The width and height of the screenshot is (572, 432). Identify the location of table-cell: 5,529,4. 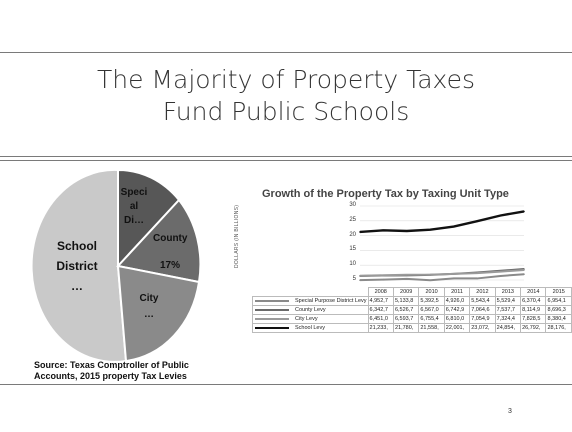
(508, 301).